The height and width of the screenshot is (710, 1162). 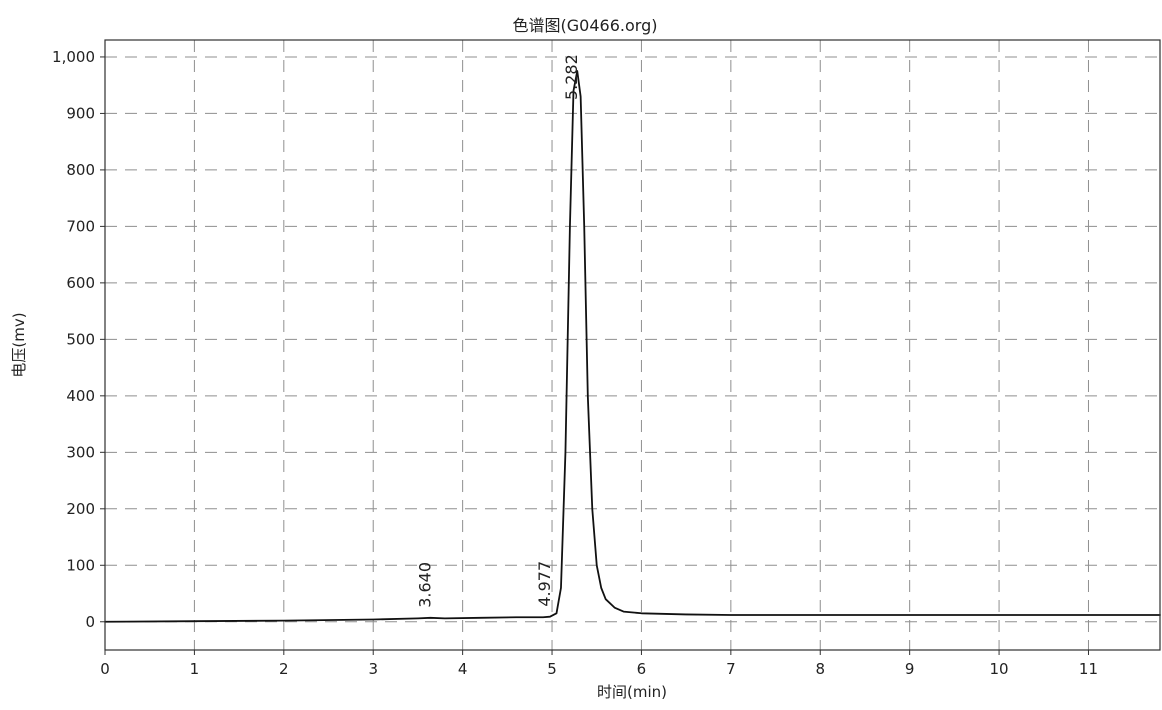 I want to click on peak-label: 5.282, so click(x=571, y=77).